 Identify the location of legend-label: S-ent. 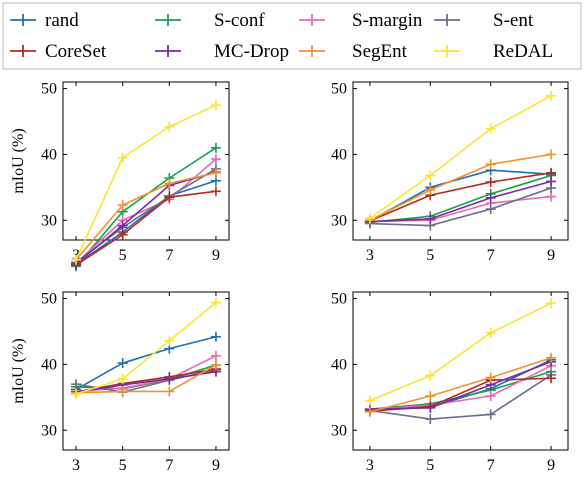
(513, 20).